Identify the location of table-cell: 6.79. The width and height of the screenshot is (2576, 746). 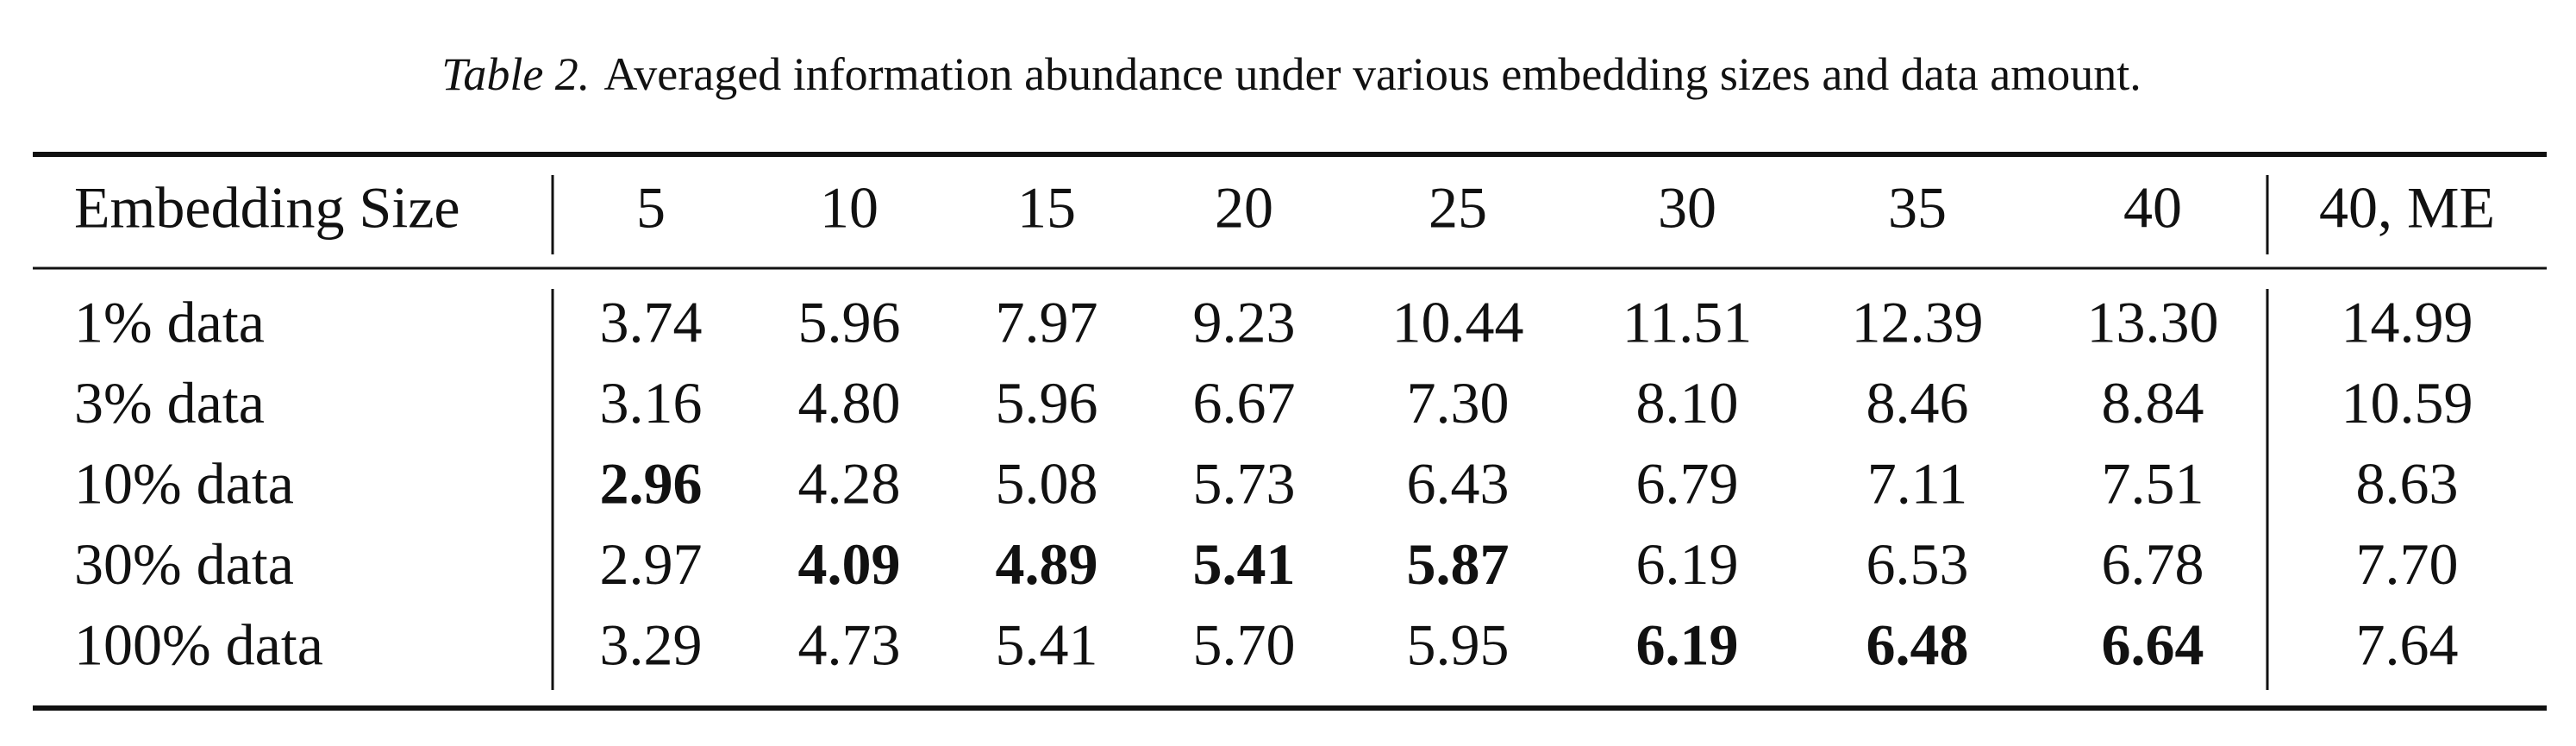
(1687, 484).